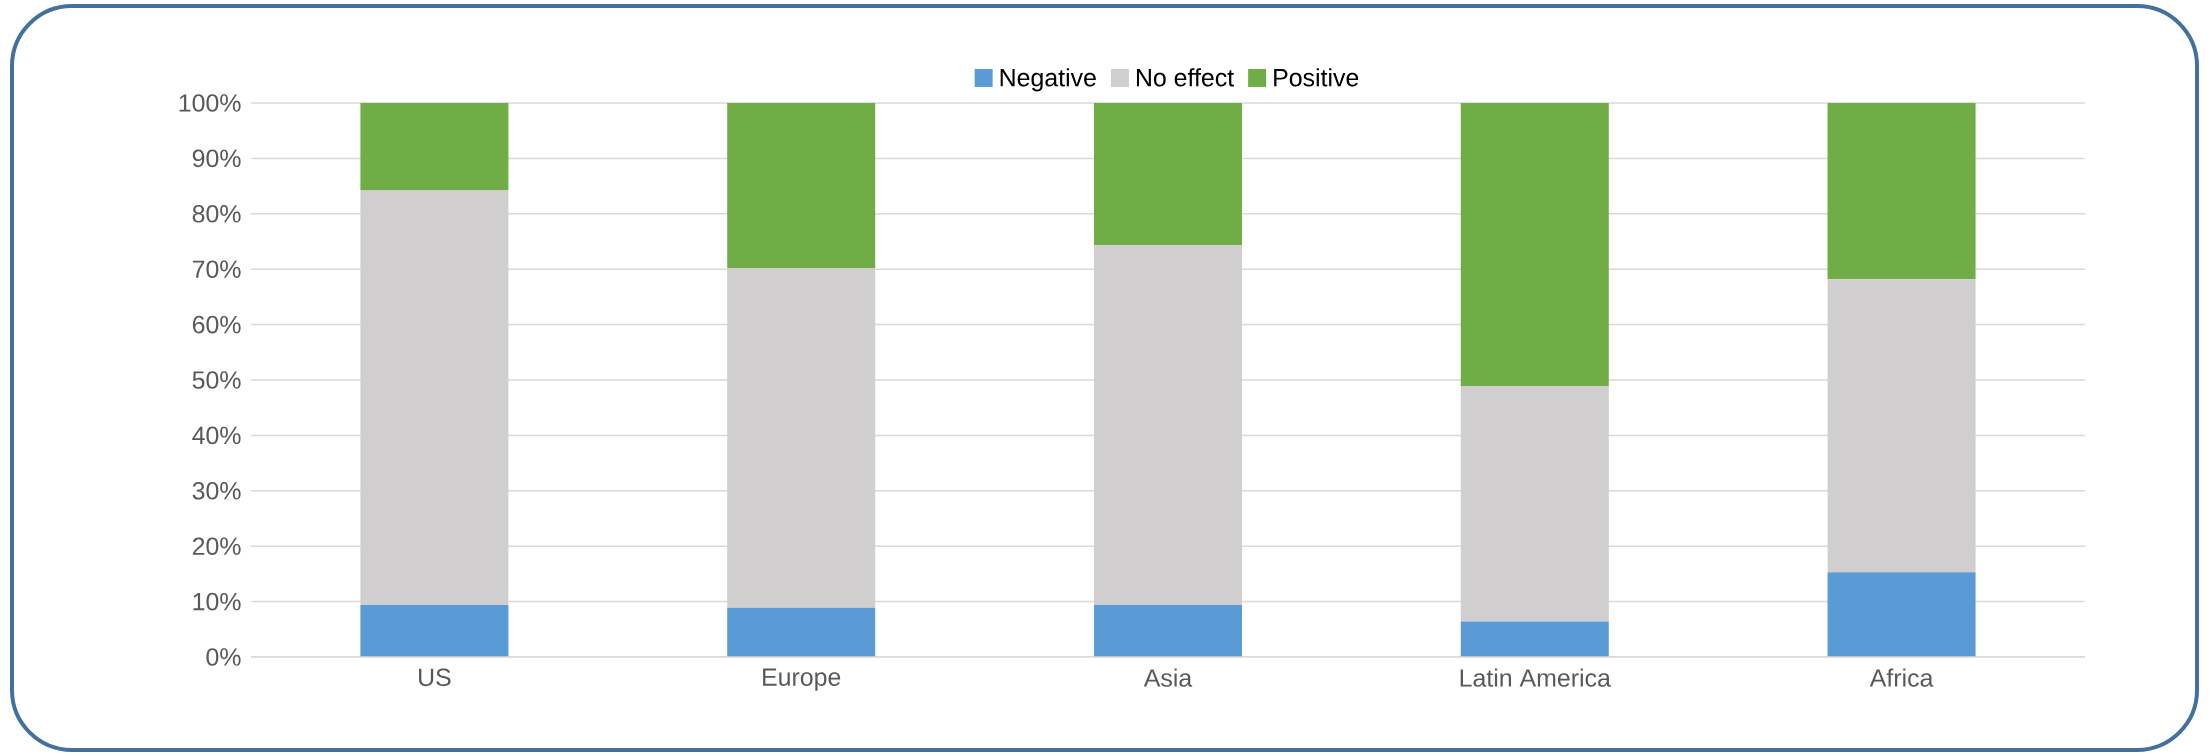  Describe the element at coordinates (216, 380) in the screenshot. I see `y-tick-label: 50%` at that location.